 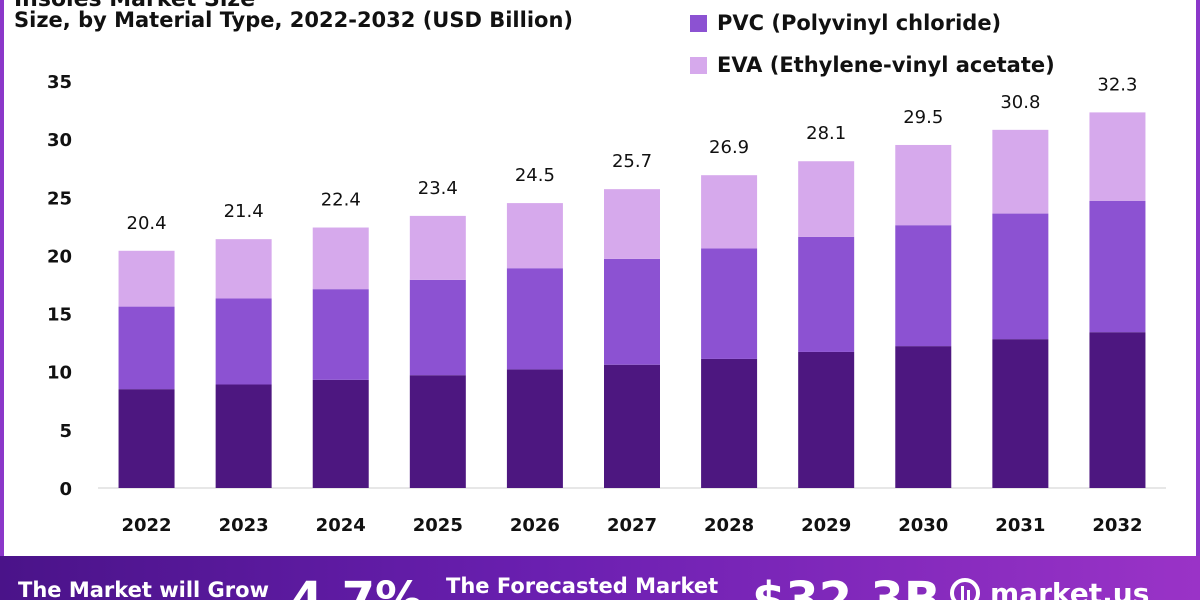 What do you see at coordinates (65, 431) in the screenshot?
I see `y-tick-label: 5` at bounding box center [65, 431].